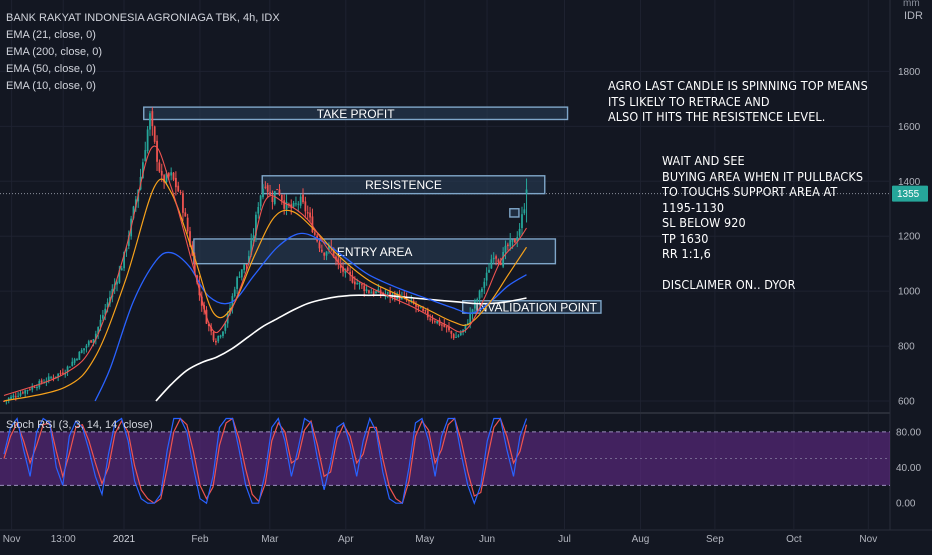 The image size is (932, 555). I want to click on x-tick-label: 2021, so click(124, 539).